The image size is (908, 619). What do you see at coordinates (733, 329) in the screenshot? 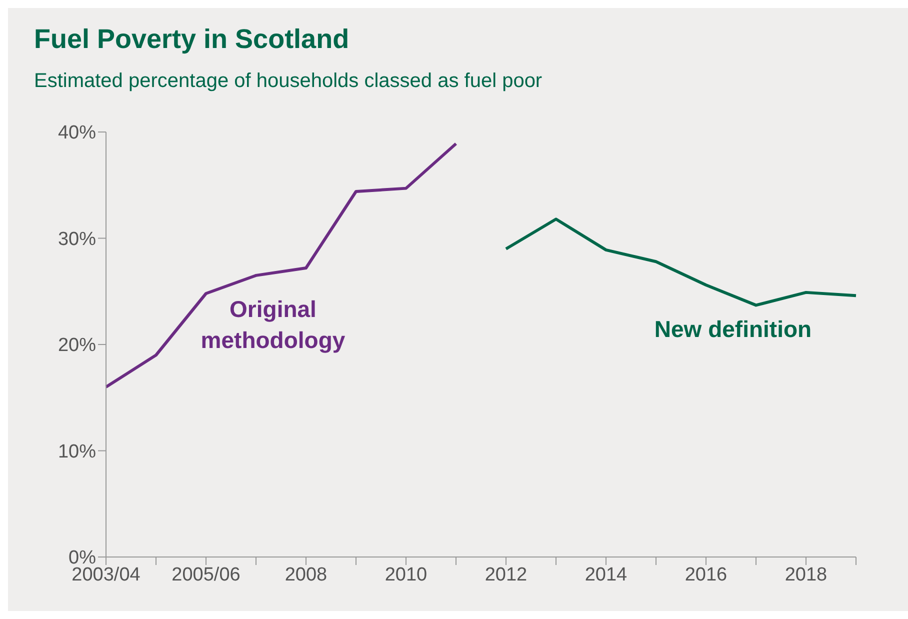
I see `series-label: New definition` at bounding box center [733, 329].